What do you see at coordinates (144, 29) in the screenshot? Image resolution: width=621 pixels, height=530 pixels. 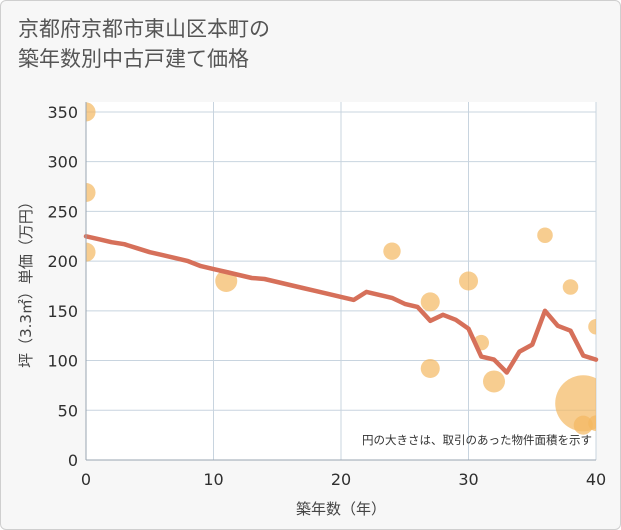 I see `chart-title-line-1: 京都府京都市東山区本町の` at bounding box center [144, 29].